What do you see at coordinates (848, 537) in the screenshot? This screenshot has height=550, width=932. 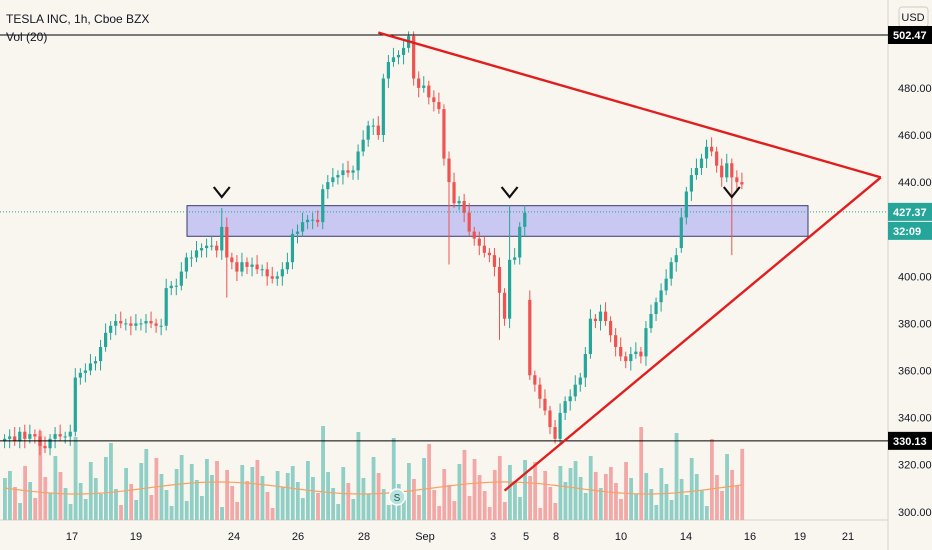 I see `time-tick-label: 21` at bounding box center [848, 537].